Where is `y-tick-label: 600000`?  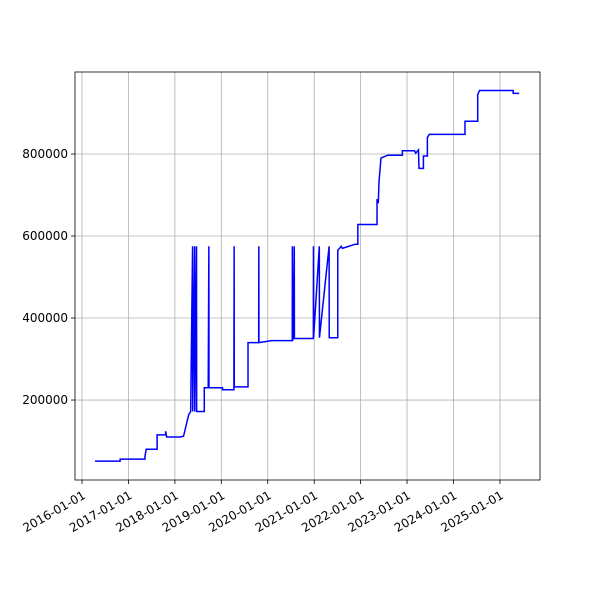 y-tick-label: 600000 is located at coordinates (45, 236).